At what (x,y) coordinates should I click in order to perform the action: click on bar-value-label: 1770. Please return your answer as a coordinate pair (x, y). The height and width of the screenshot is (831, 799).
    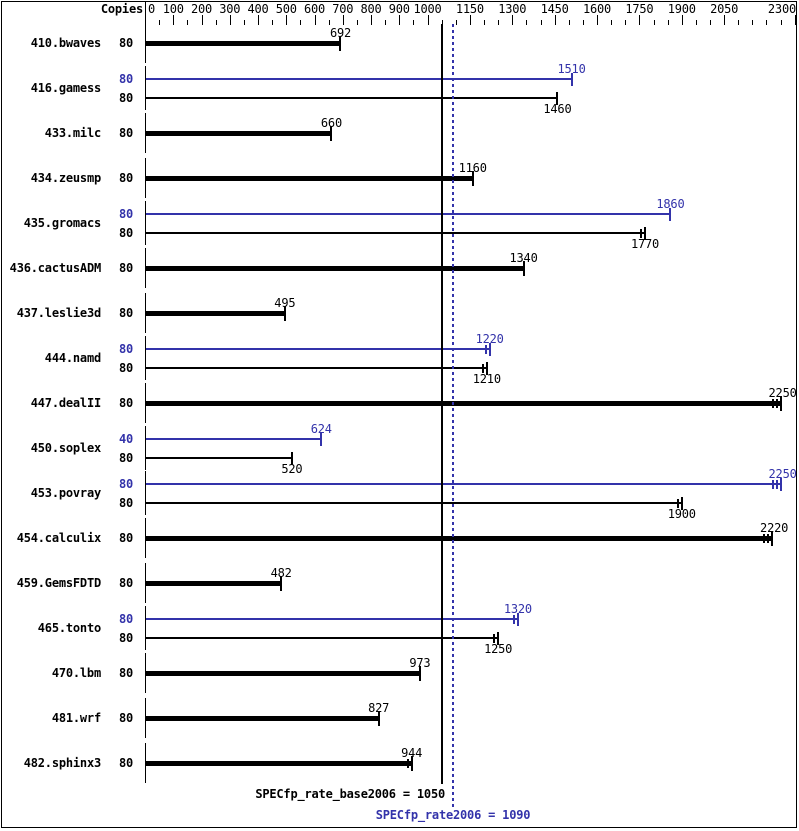
    Looking at the image, I should click on (645, 244).